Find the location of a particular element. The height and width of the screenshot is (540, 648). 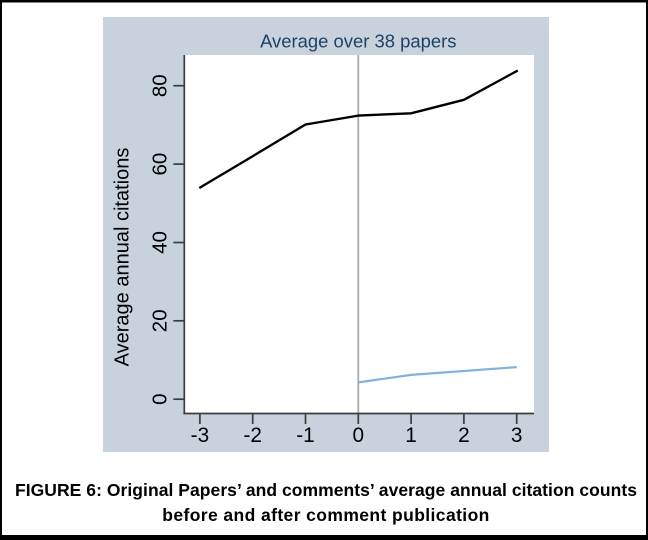

svg-text: 40 is located at coordinates (160, 242).